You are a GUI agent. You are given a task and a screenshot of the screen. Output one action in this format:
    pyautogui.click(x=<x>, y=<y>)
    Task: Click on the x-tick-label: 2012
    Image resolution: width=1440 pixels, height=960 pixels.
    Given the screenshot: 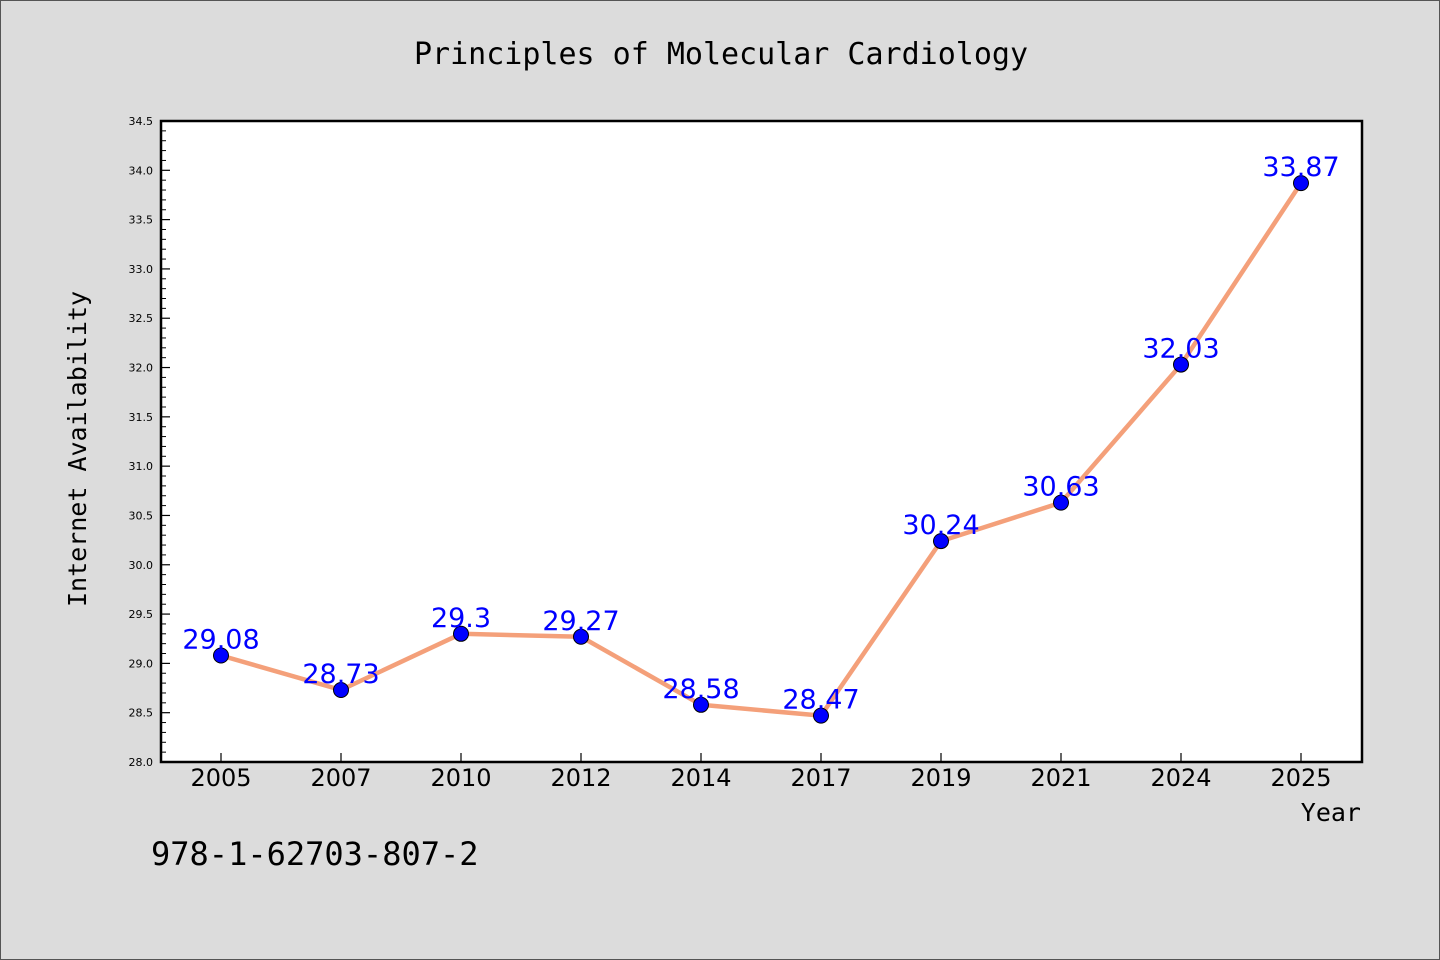 What is the action you would take?
    pyautogui.click(x=580, y=778)
    